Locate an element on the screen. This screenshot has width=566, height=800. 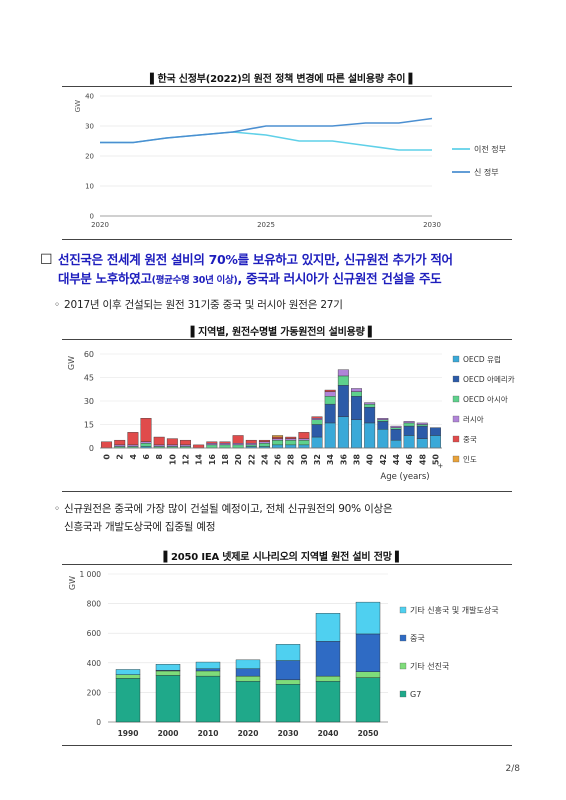
chart2-legend-label: OECD 아메리카 is located at coordinates (489, 379).